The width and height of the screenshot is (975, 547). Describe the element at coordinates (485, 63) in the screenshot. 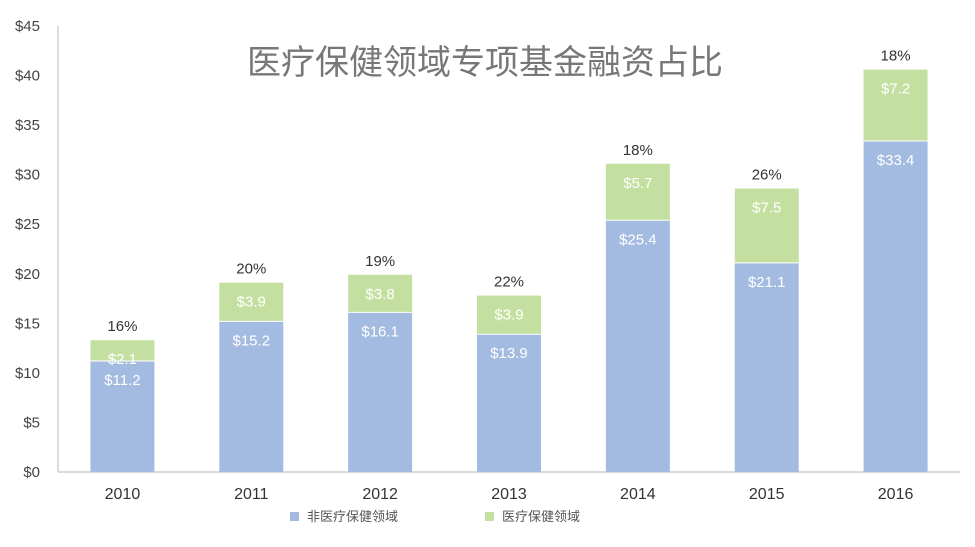

I see `chart-title: 医疗保健领域专项基金融资占比` at that location.